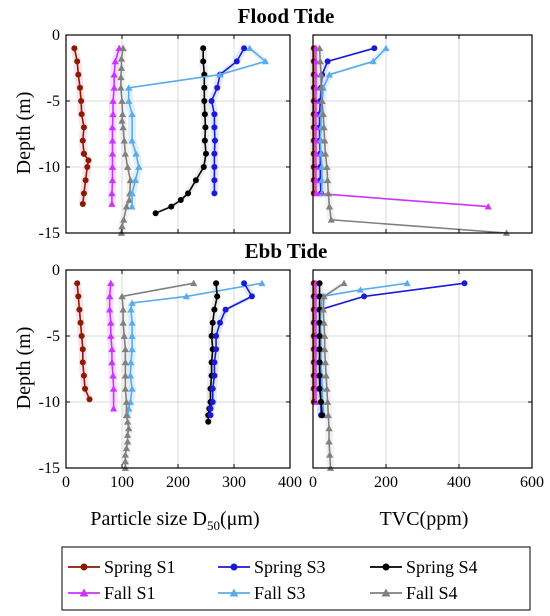  Describe the element at coordinates (53, 336) in the screenshot. I see `y-tick-label: -5` at that location.